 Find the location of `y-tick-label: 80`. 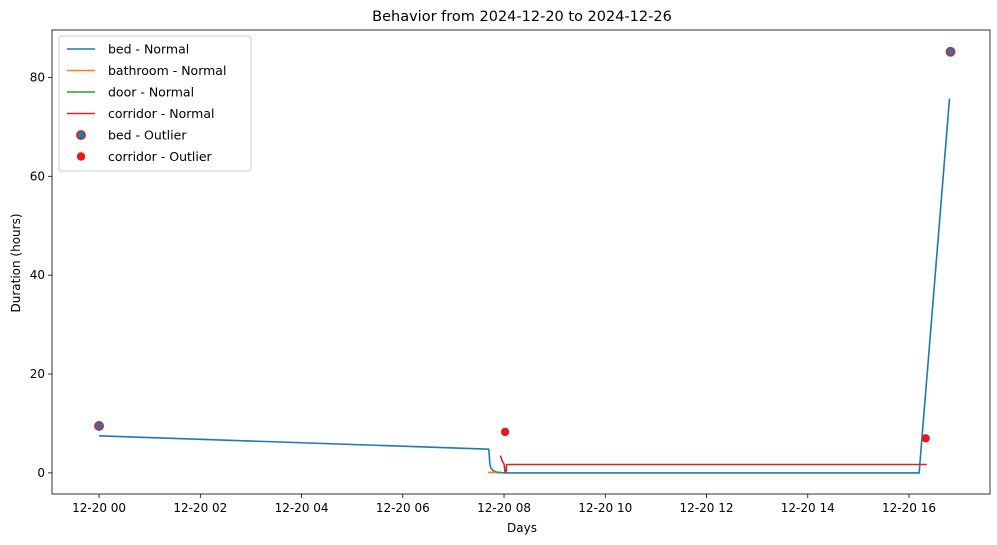

y-tick-label: 80 is located at coordinates (37, 77).